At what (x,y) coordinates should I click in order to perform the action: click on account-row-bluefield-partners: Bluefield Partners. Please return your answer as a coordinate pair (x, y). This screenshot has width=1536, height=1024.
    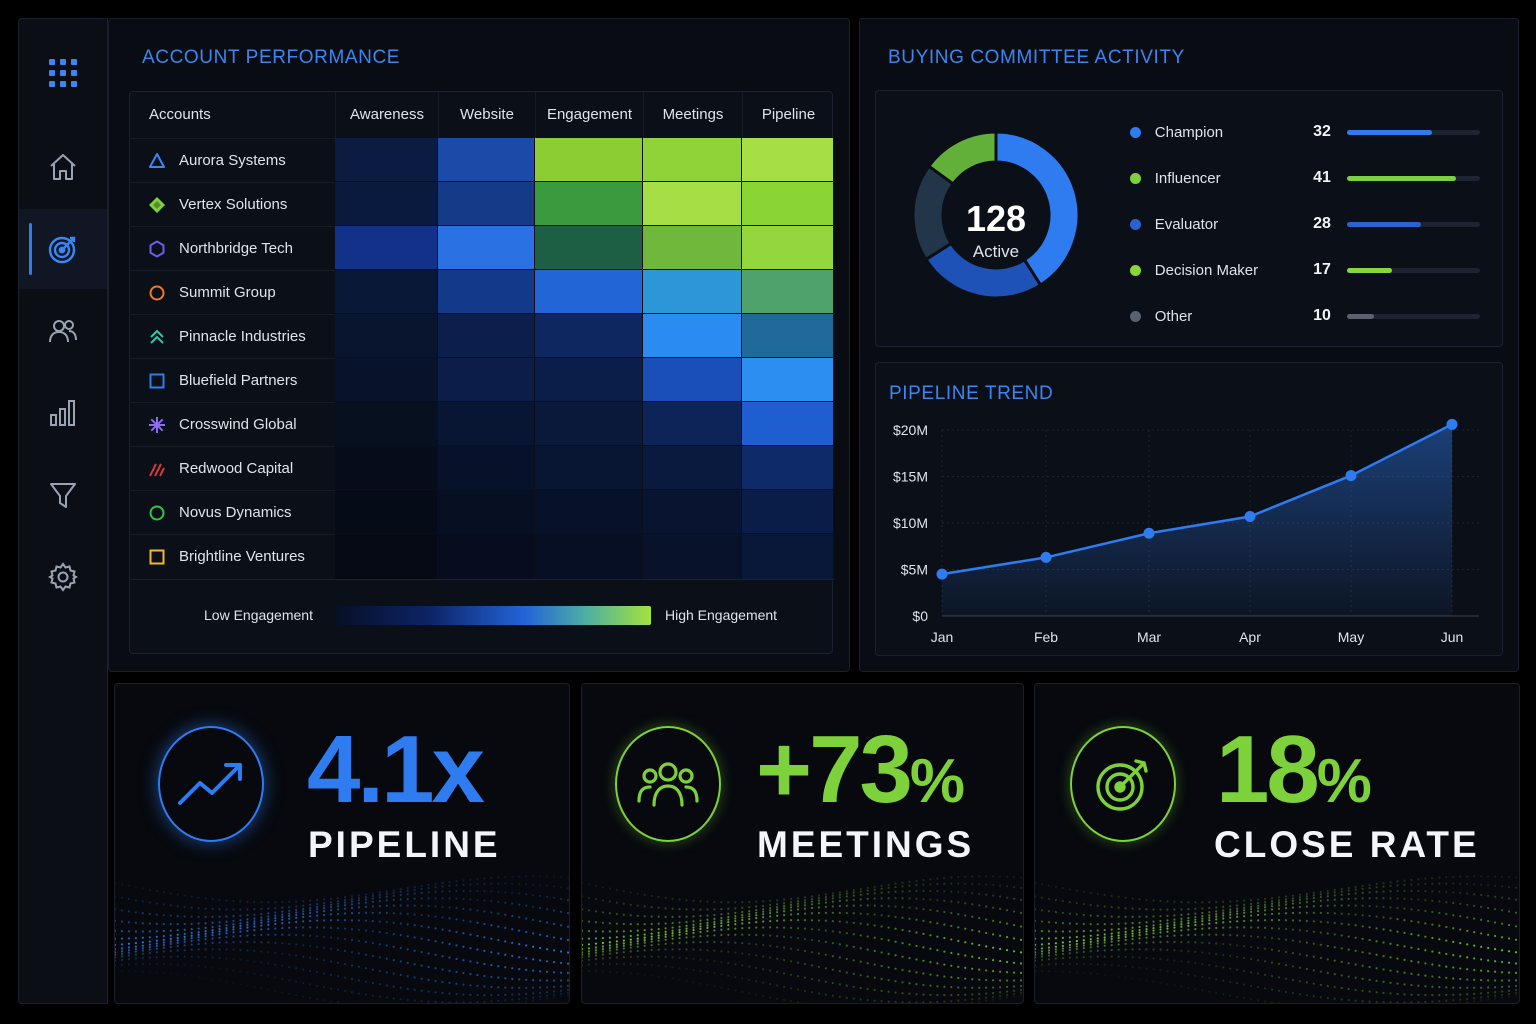
    Looking at the image, I should click on (232, 380).